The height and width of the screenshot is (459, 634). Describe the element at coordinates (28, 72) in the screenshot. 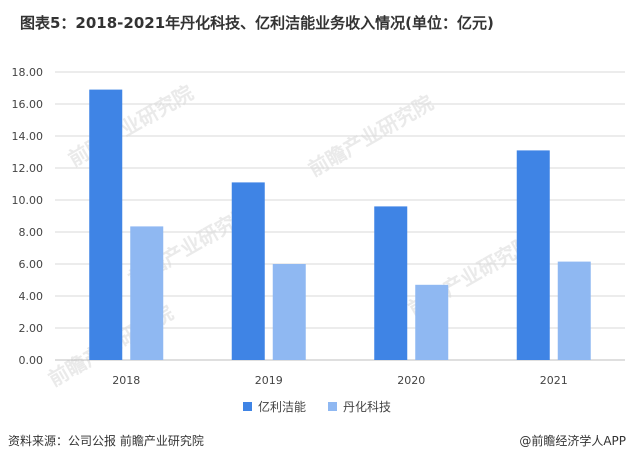

I see `y-tick-label: 18.00` at that location.